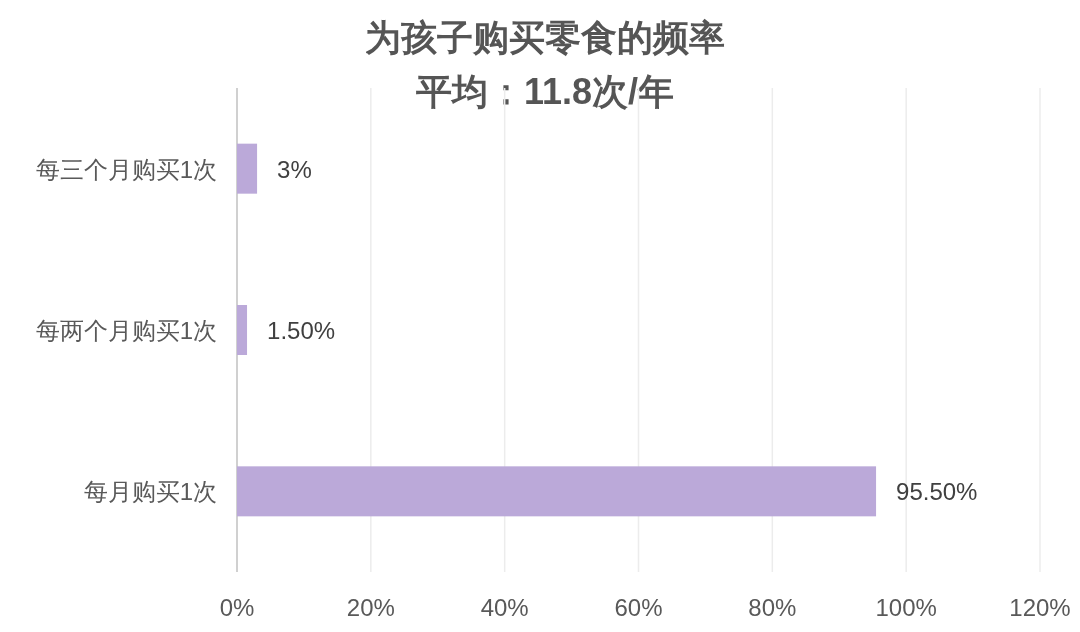 This screenshot has height=632, width=1080. What do you see at coordinates (937, 492) in the screenshot?
I see `data-label: 95.50%` at bounding box center [937, 492].